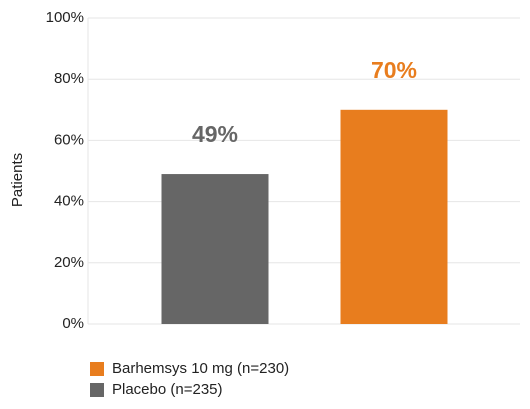 This screenshot has width=530, height=409. What do you see at coordinates (167, 389) in the screenshot?
I see `legend-label: Placebo (n=235)` at bounding box center [167, 389].